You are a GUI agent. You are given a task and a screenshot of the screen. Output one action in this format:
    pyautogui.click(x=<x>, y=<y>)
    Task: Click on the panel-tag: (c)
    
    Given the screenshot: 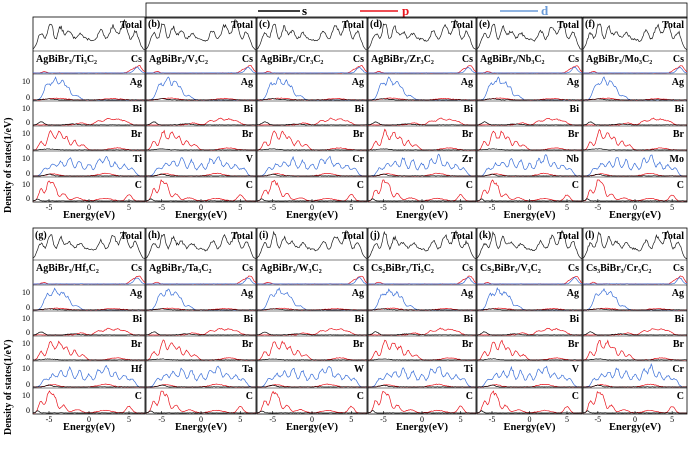 What is the action you would take?
    pyautogui.click(x=264, y=24)
    